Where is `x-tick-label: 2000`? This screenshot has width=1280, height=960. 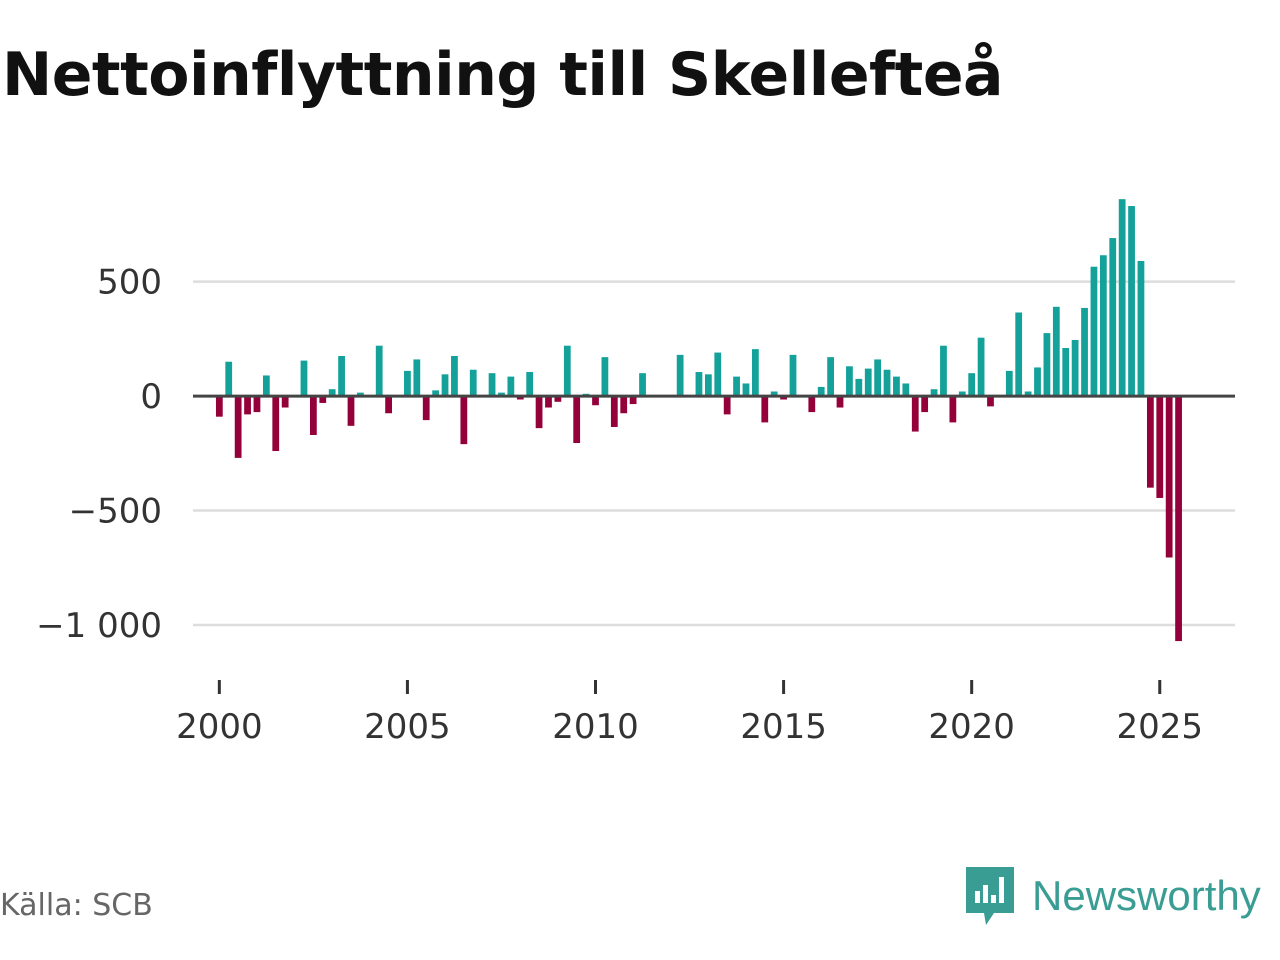
x-tick-label: 2000 is located at coordinates (219, 727).